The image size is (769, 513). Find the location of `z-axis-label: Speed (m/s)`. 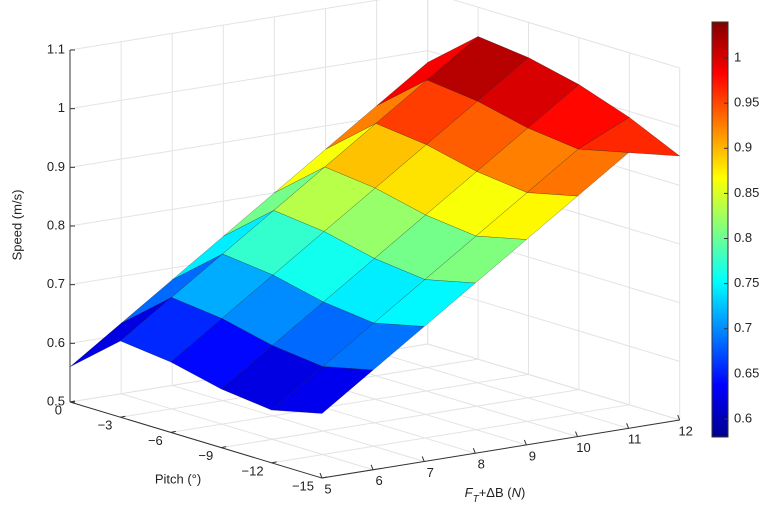

z-axis-label: Speed (m/s) is located at coordinates (16, 225).